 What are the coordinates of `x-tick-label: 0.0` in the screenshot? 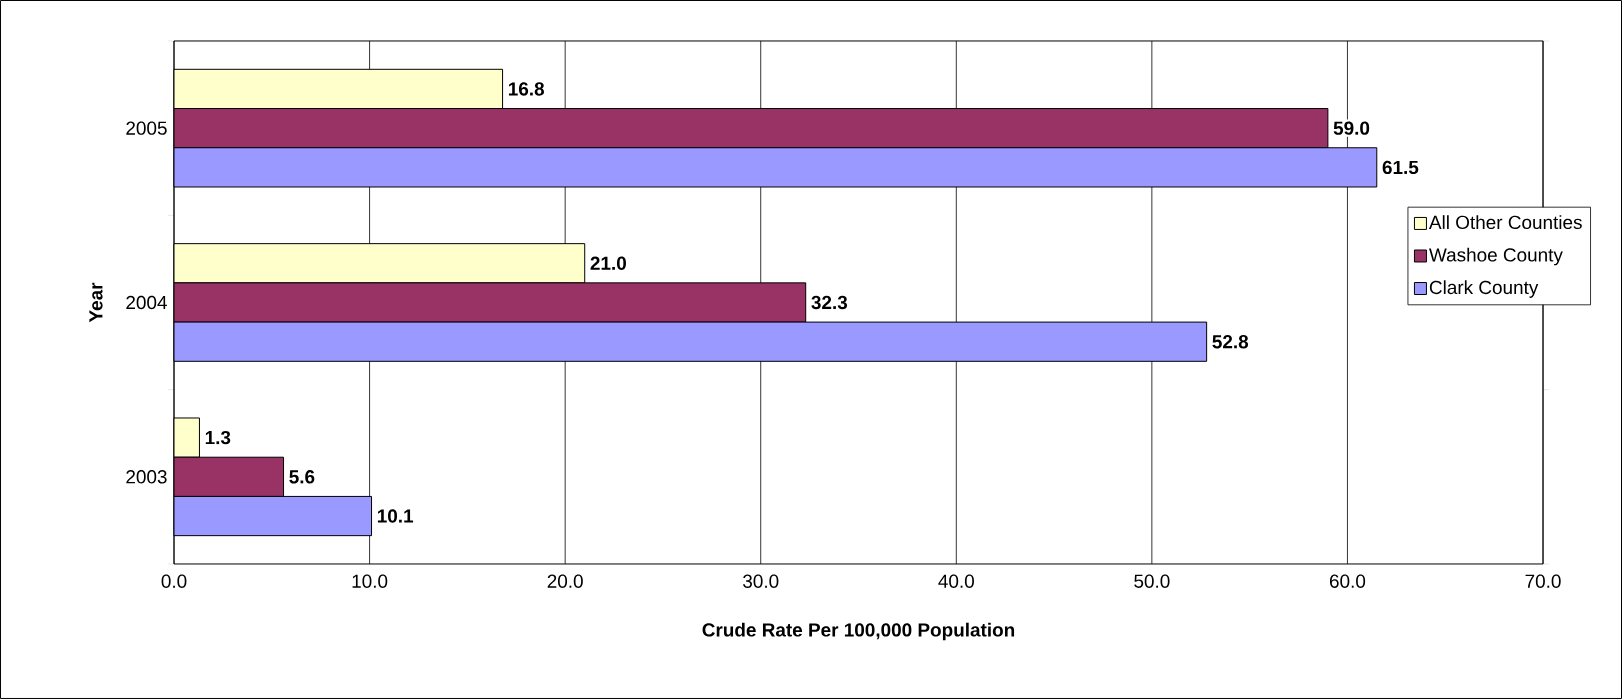 It's located at (174, 581).